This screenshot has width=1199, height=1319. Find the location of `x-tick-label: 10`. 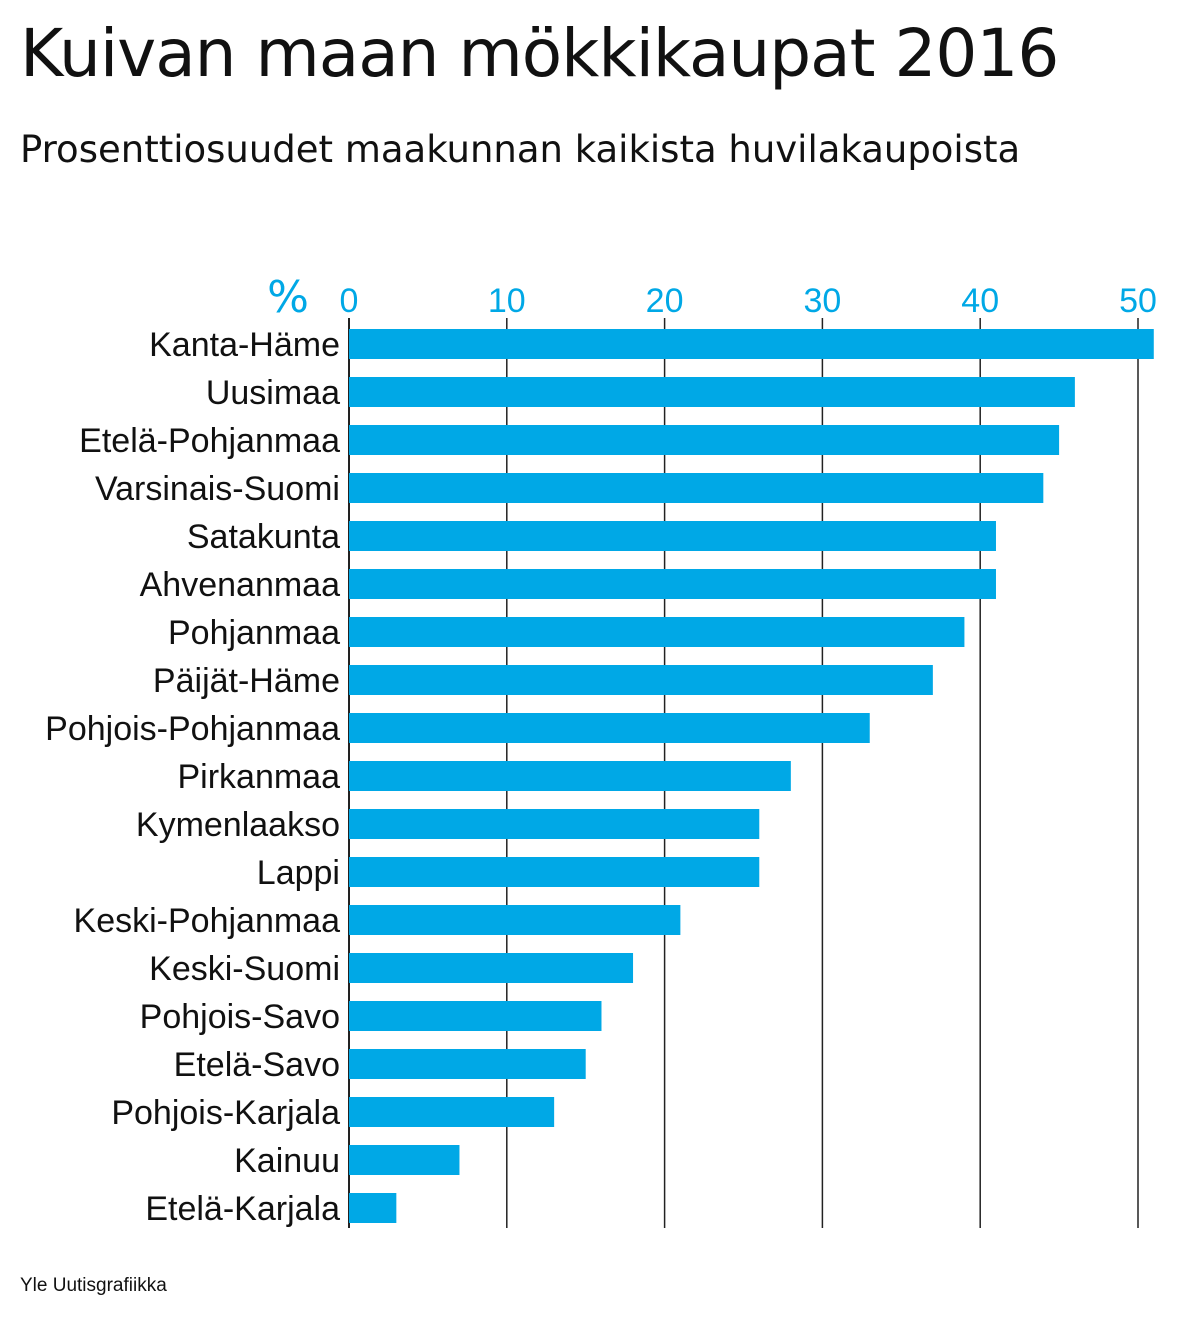

x-tick-label: 10 is located at coordinates (507, 301).